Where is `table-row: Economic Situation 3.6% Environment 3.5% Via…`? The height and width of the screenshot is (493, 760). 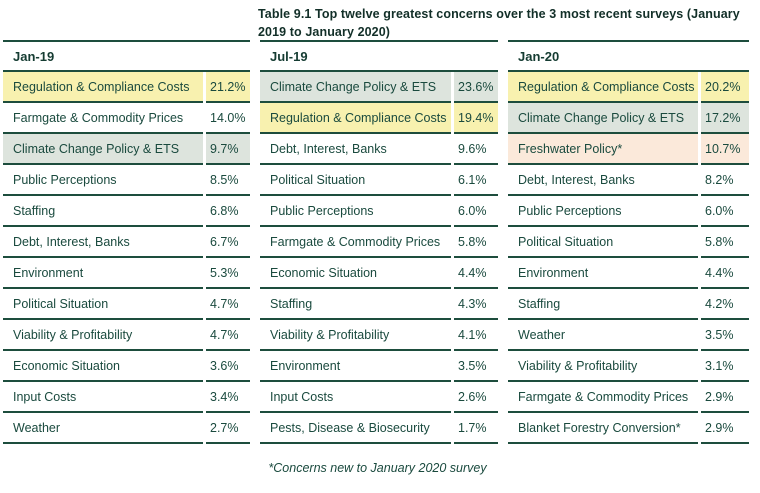
table-row: Economic Situation 3.6% Environment 3.5% Via… is located at coordinates (376, 366).